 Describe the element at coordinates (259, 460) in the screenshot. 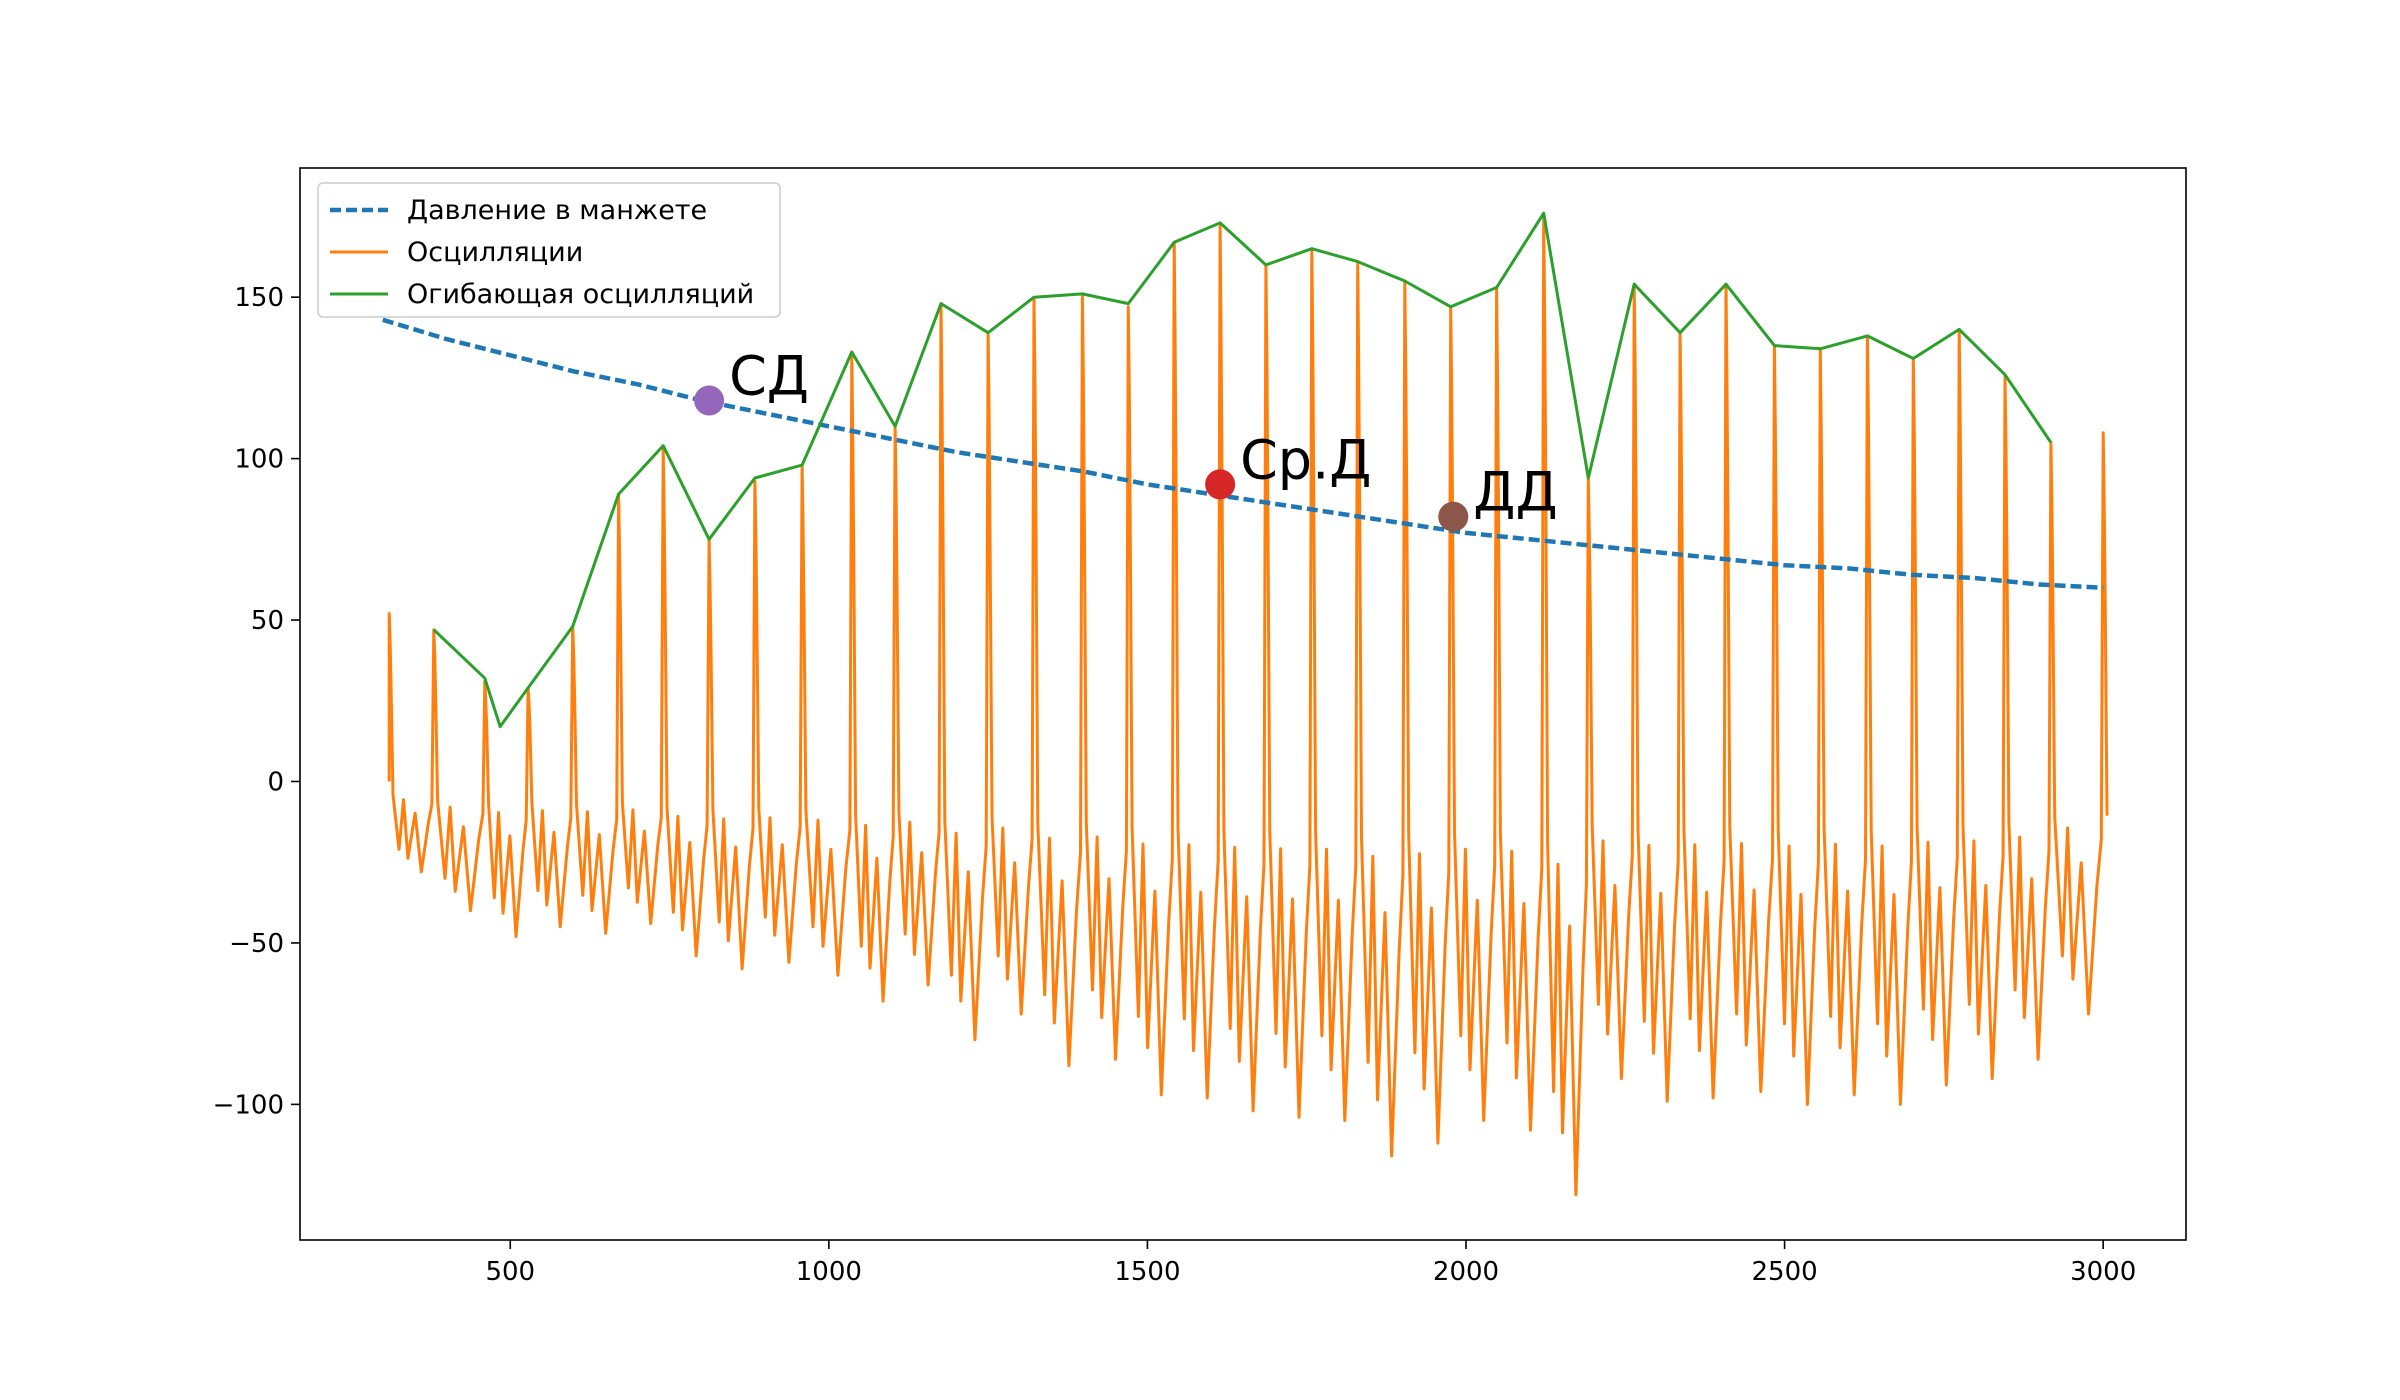

I see `y-tick-label-4: 100` at that location.